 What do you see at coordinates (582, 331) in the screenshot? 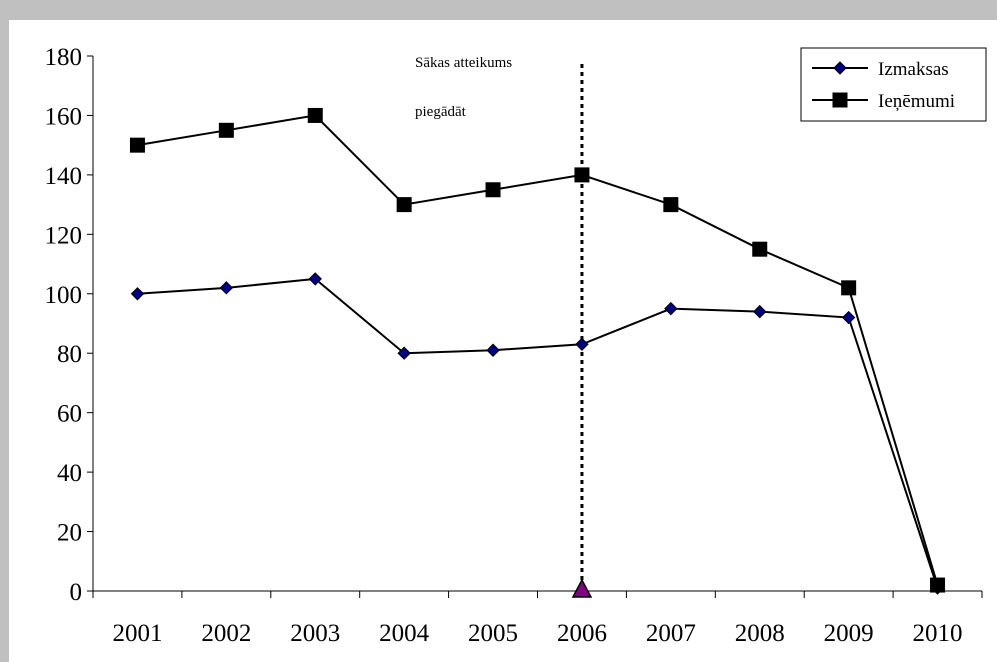
I see `annotation-line-group` at bounding box center [582, 331].